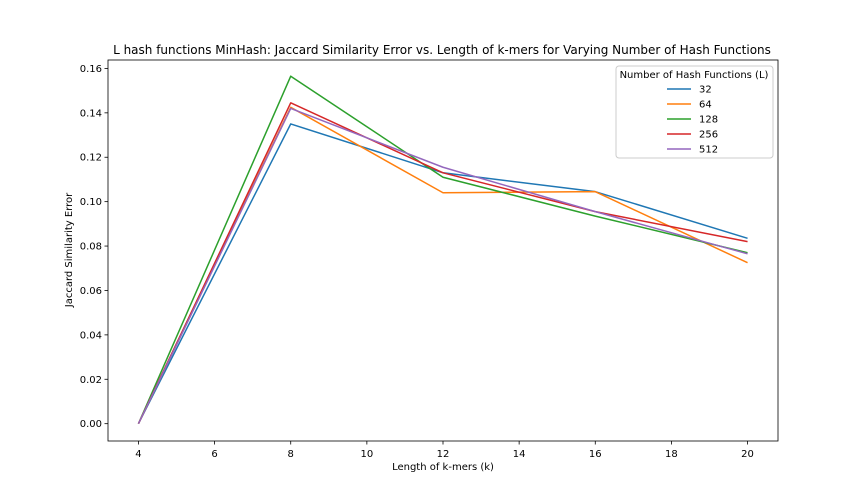 This screenshot has width=864, height=504. Describe the element at coordinates (91, 113) in the screenshot. I see `y-tick-label: 0.14` at that location.